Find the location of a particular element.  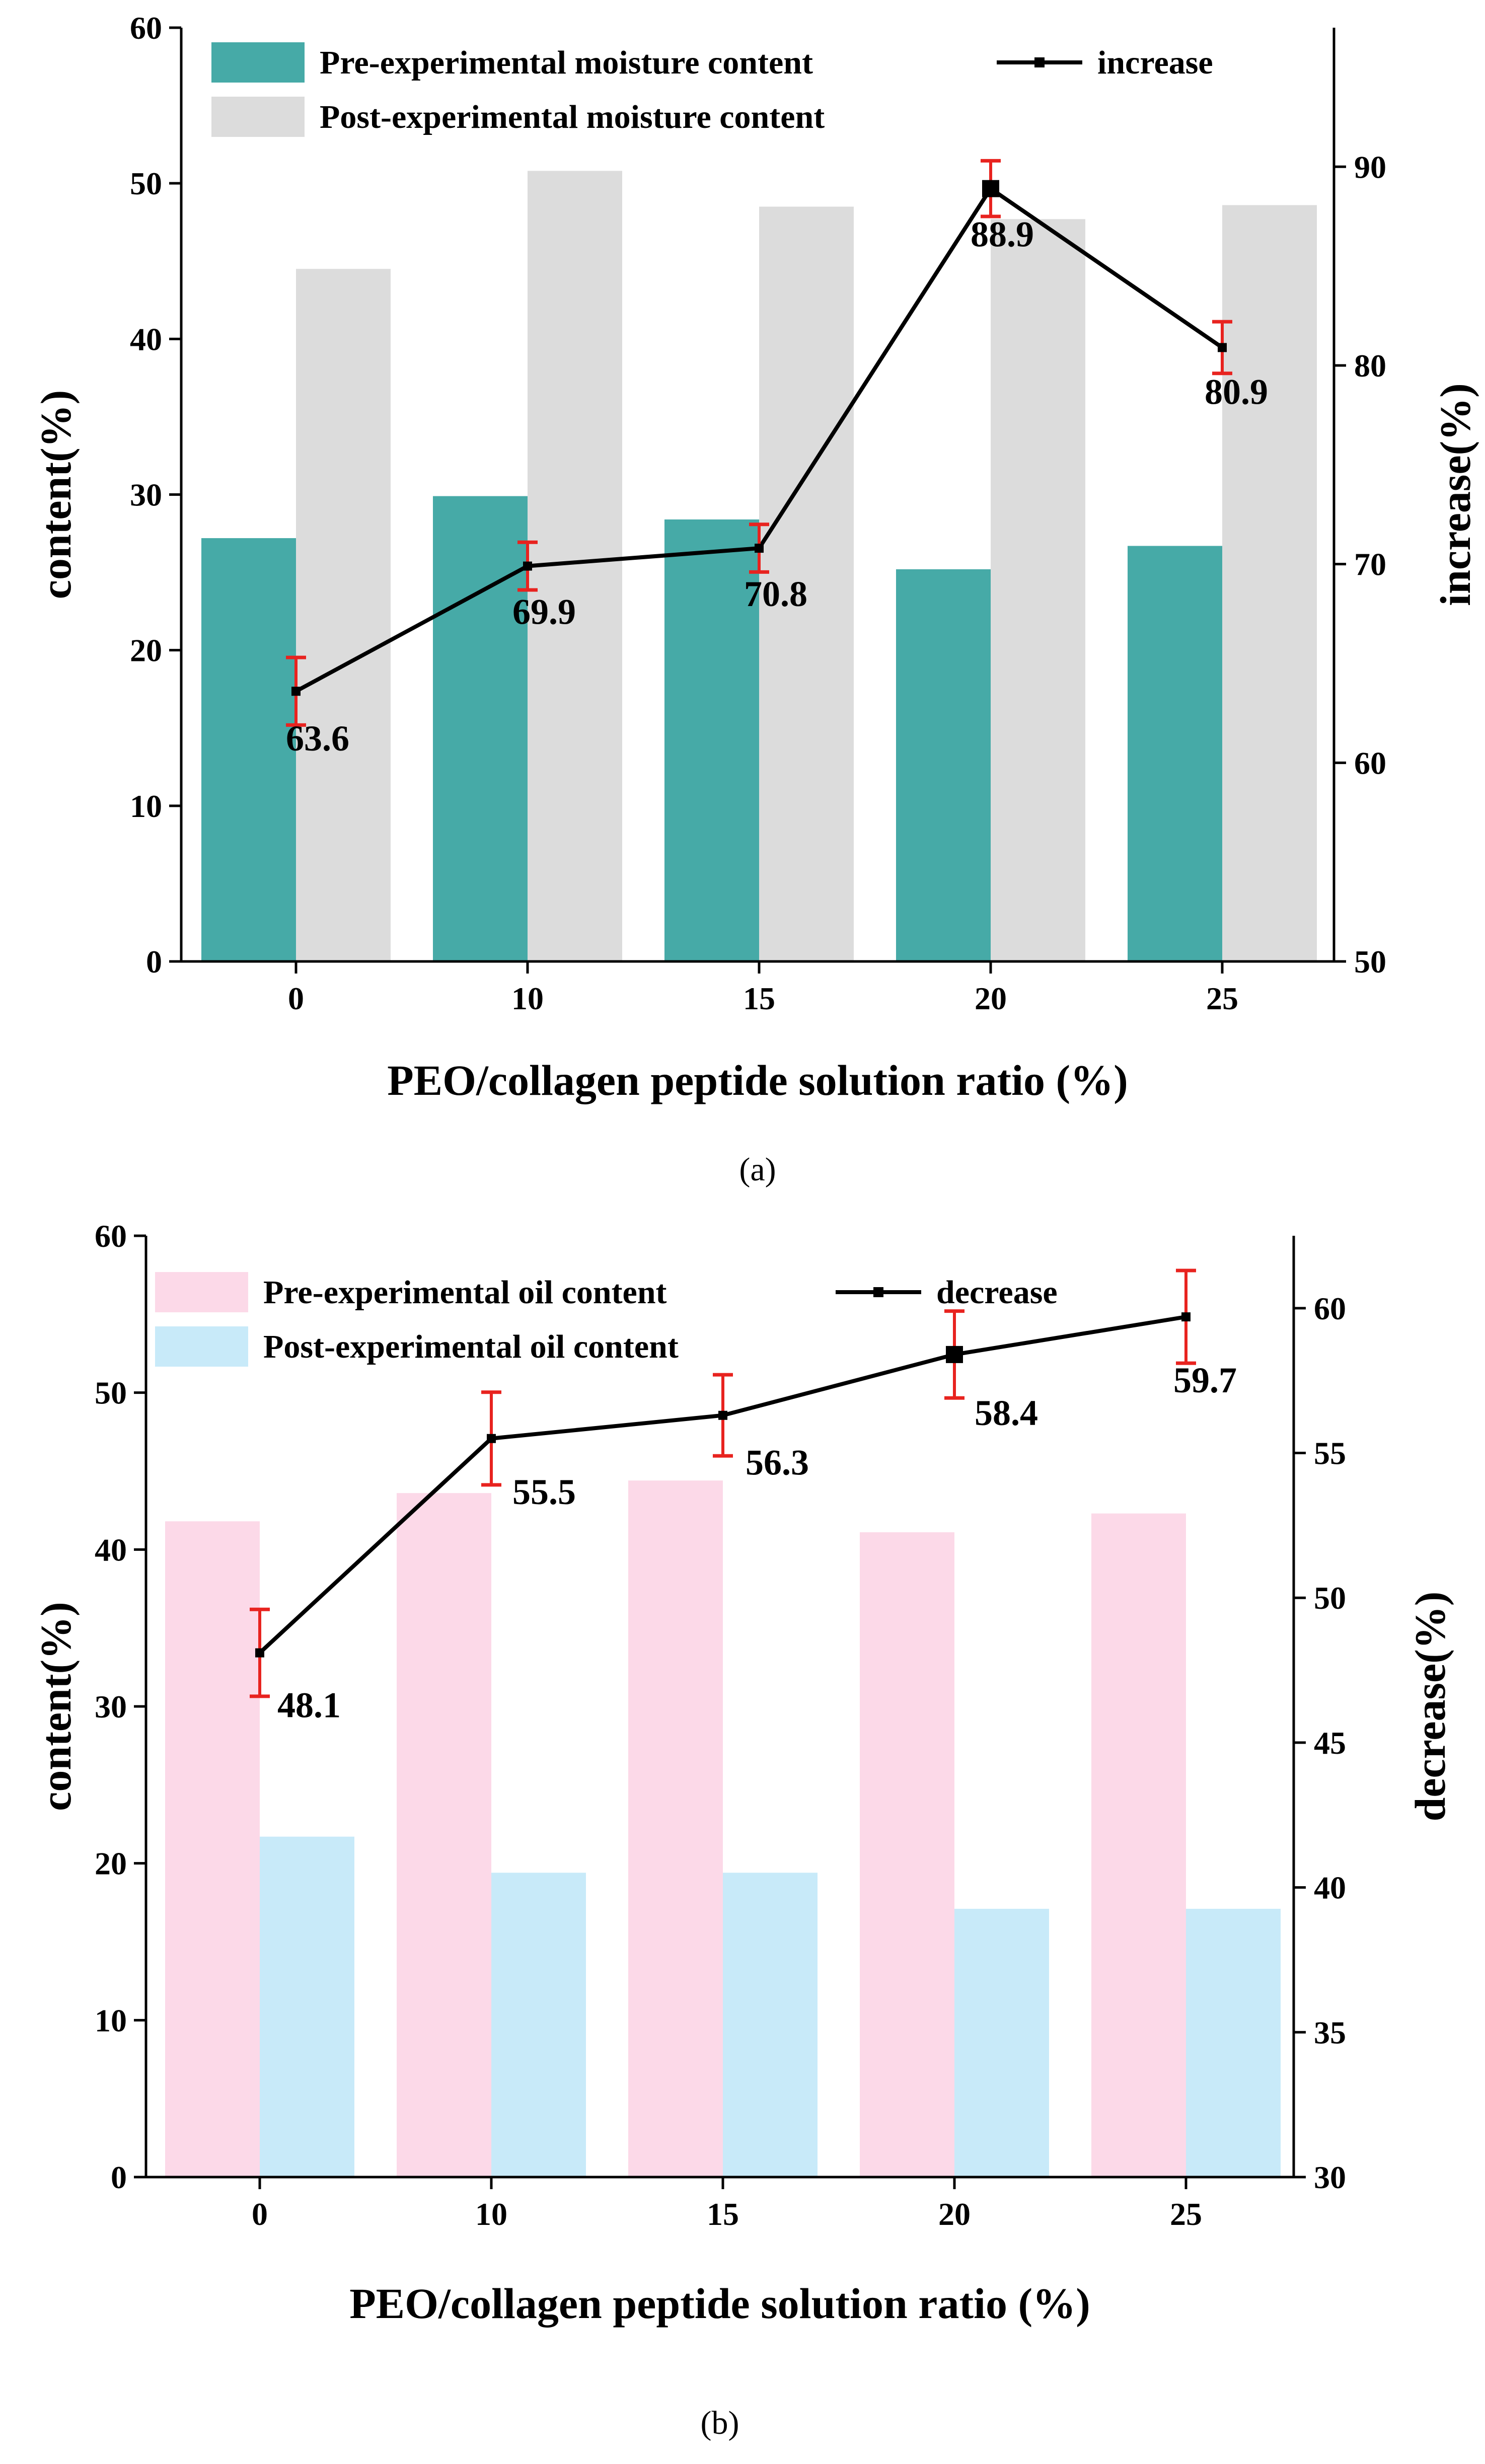

panel-label: (b) is located at coordinates (720, 2423).